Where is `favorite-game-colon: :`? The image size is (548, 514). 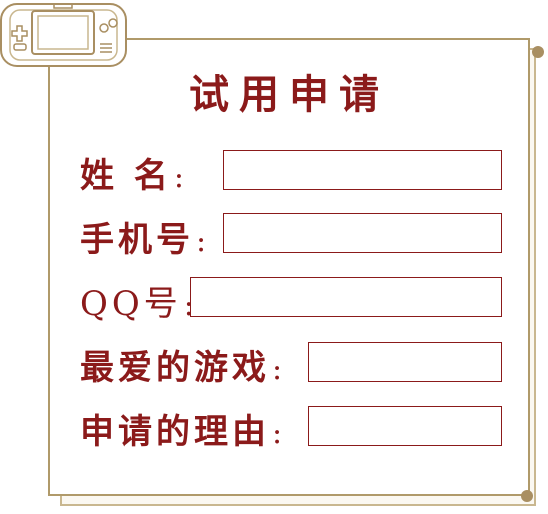 favorite-game-colon: : is located at coordinates (279, 369).